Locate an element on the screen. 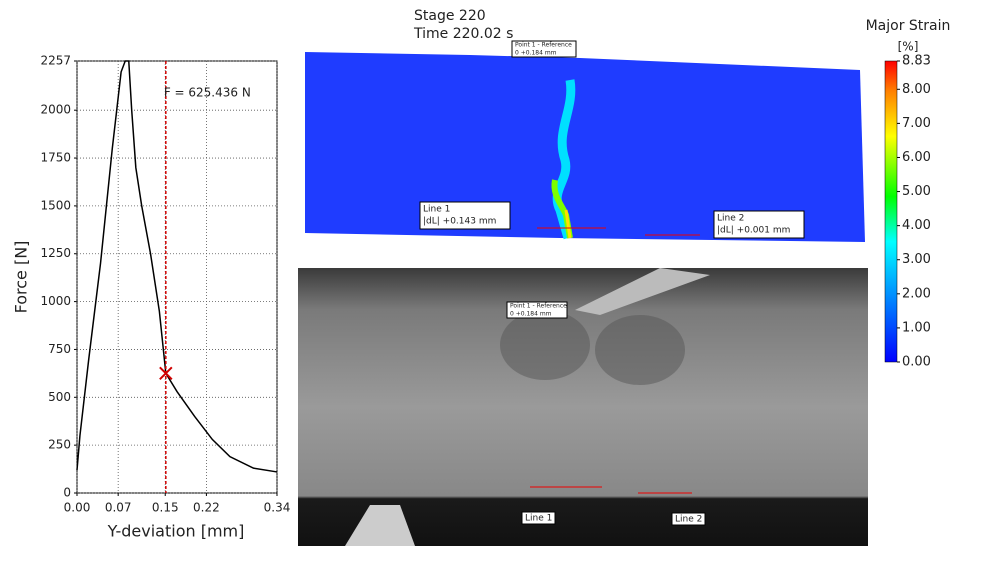 The width and height of the screenshot is (1000, 563). y-tick-label: 0 is located at coordinates (67, 493).